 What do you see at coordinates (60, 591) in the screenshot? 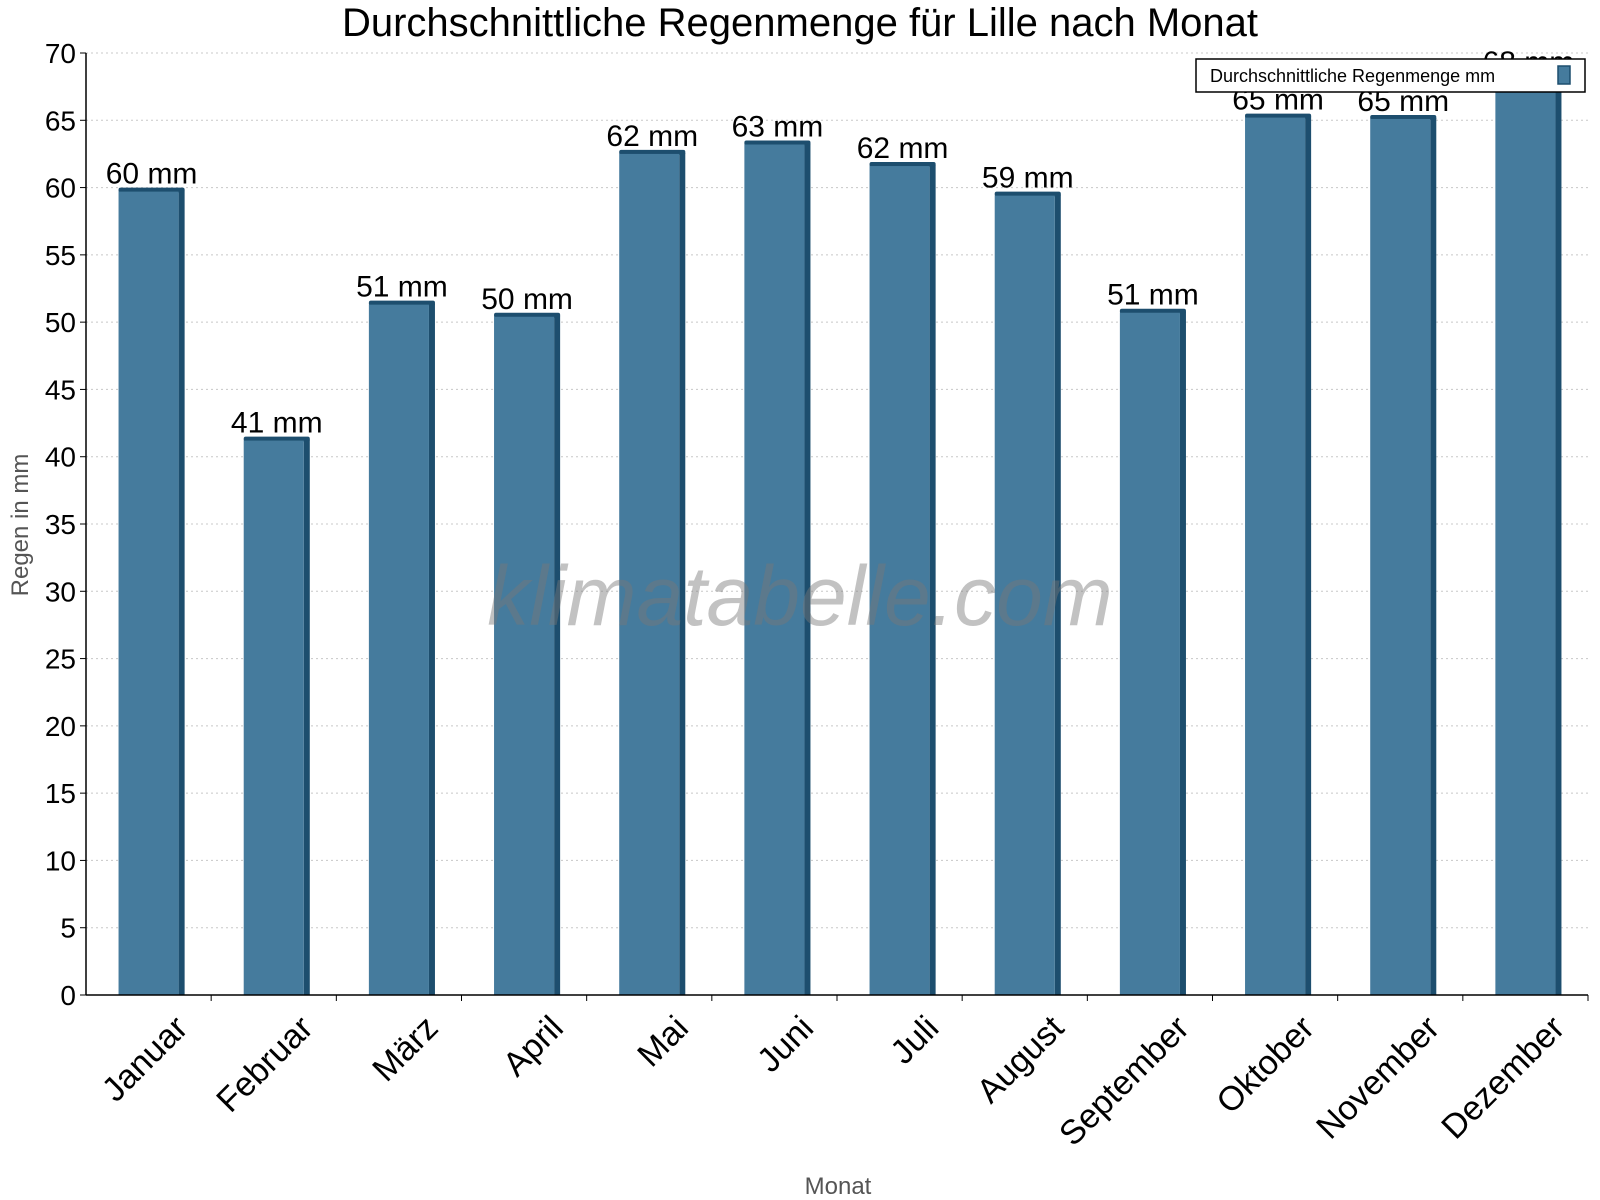
I see `y-tick-label: 30` at bounding box center [60, 591].